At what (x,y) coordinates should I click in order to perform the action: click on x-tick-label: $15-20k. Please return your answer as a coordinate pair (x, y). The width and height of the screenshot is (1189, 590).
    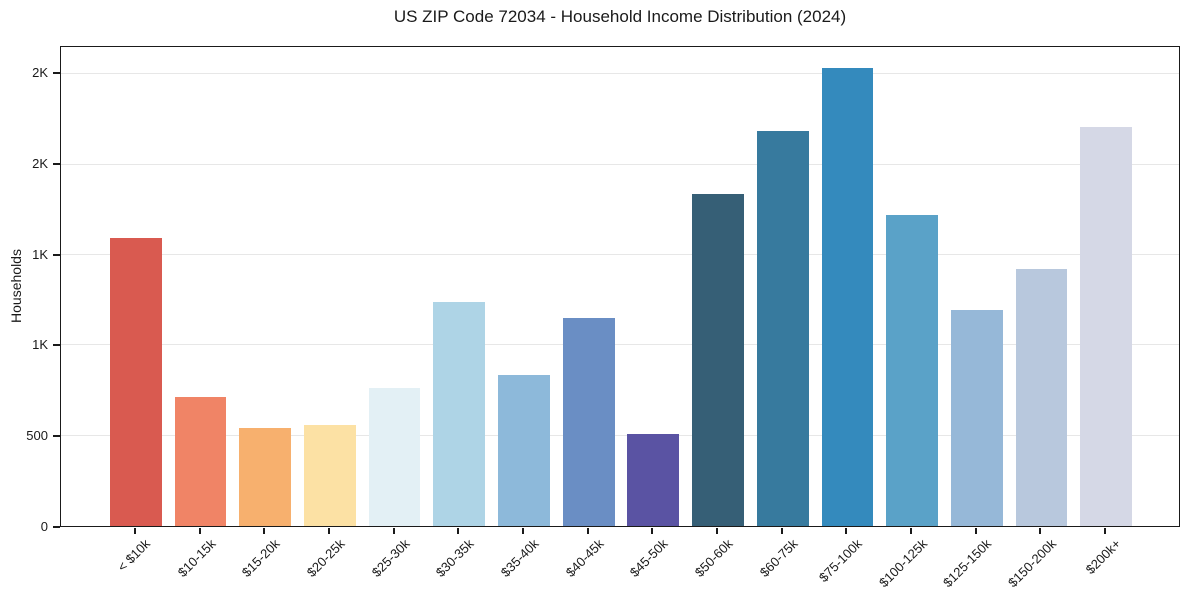
    Looking at the image, I should click on (260, 558).